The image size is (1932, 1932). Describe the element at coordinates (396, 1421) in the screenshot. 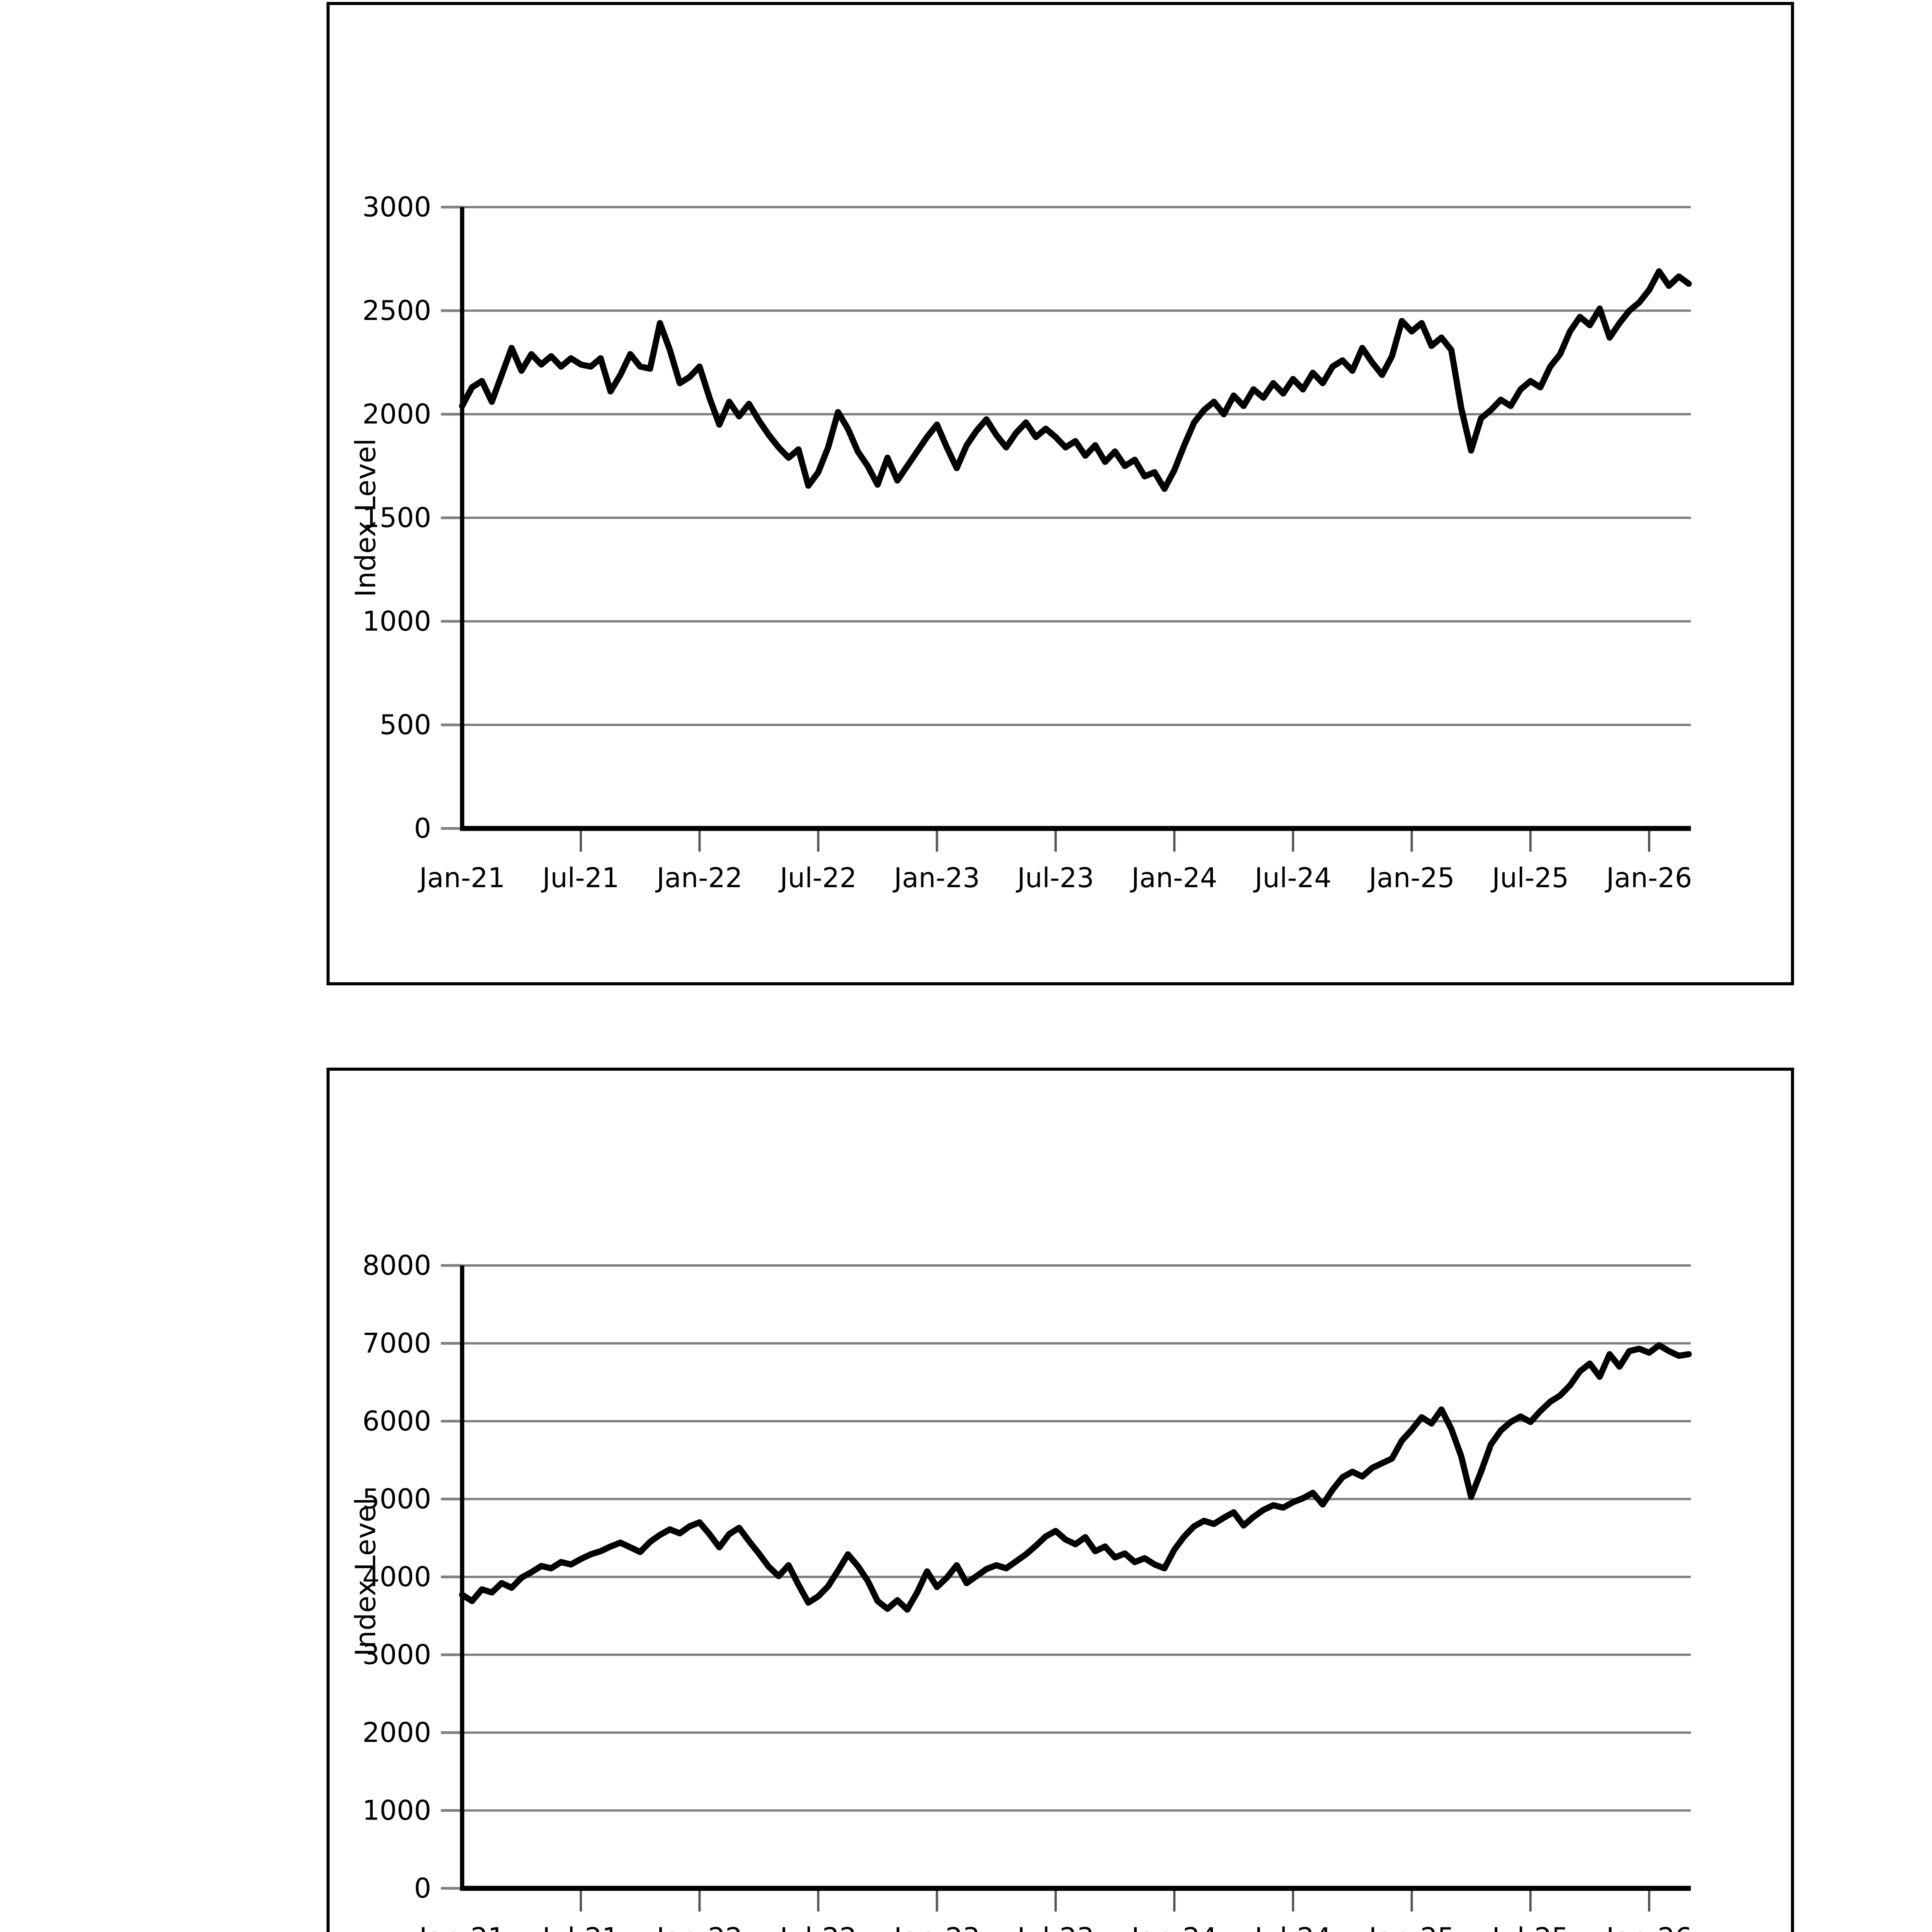

I see `y-tick-label: 6000` at that location.